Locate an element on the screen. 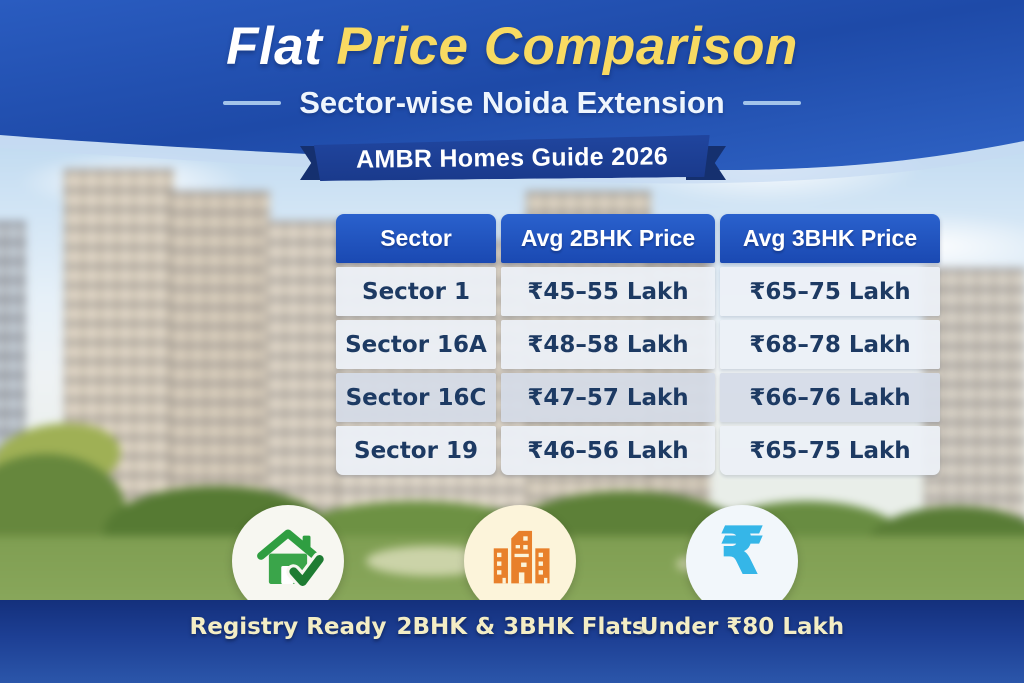 This screenshot has width=1024, height=683. sector-cell: Sector 16C is located at coordinates (416, 397).